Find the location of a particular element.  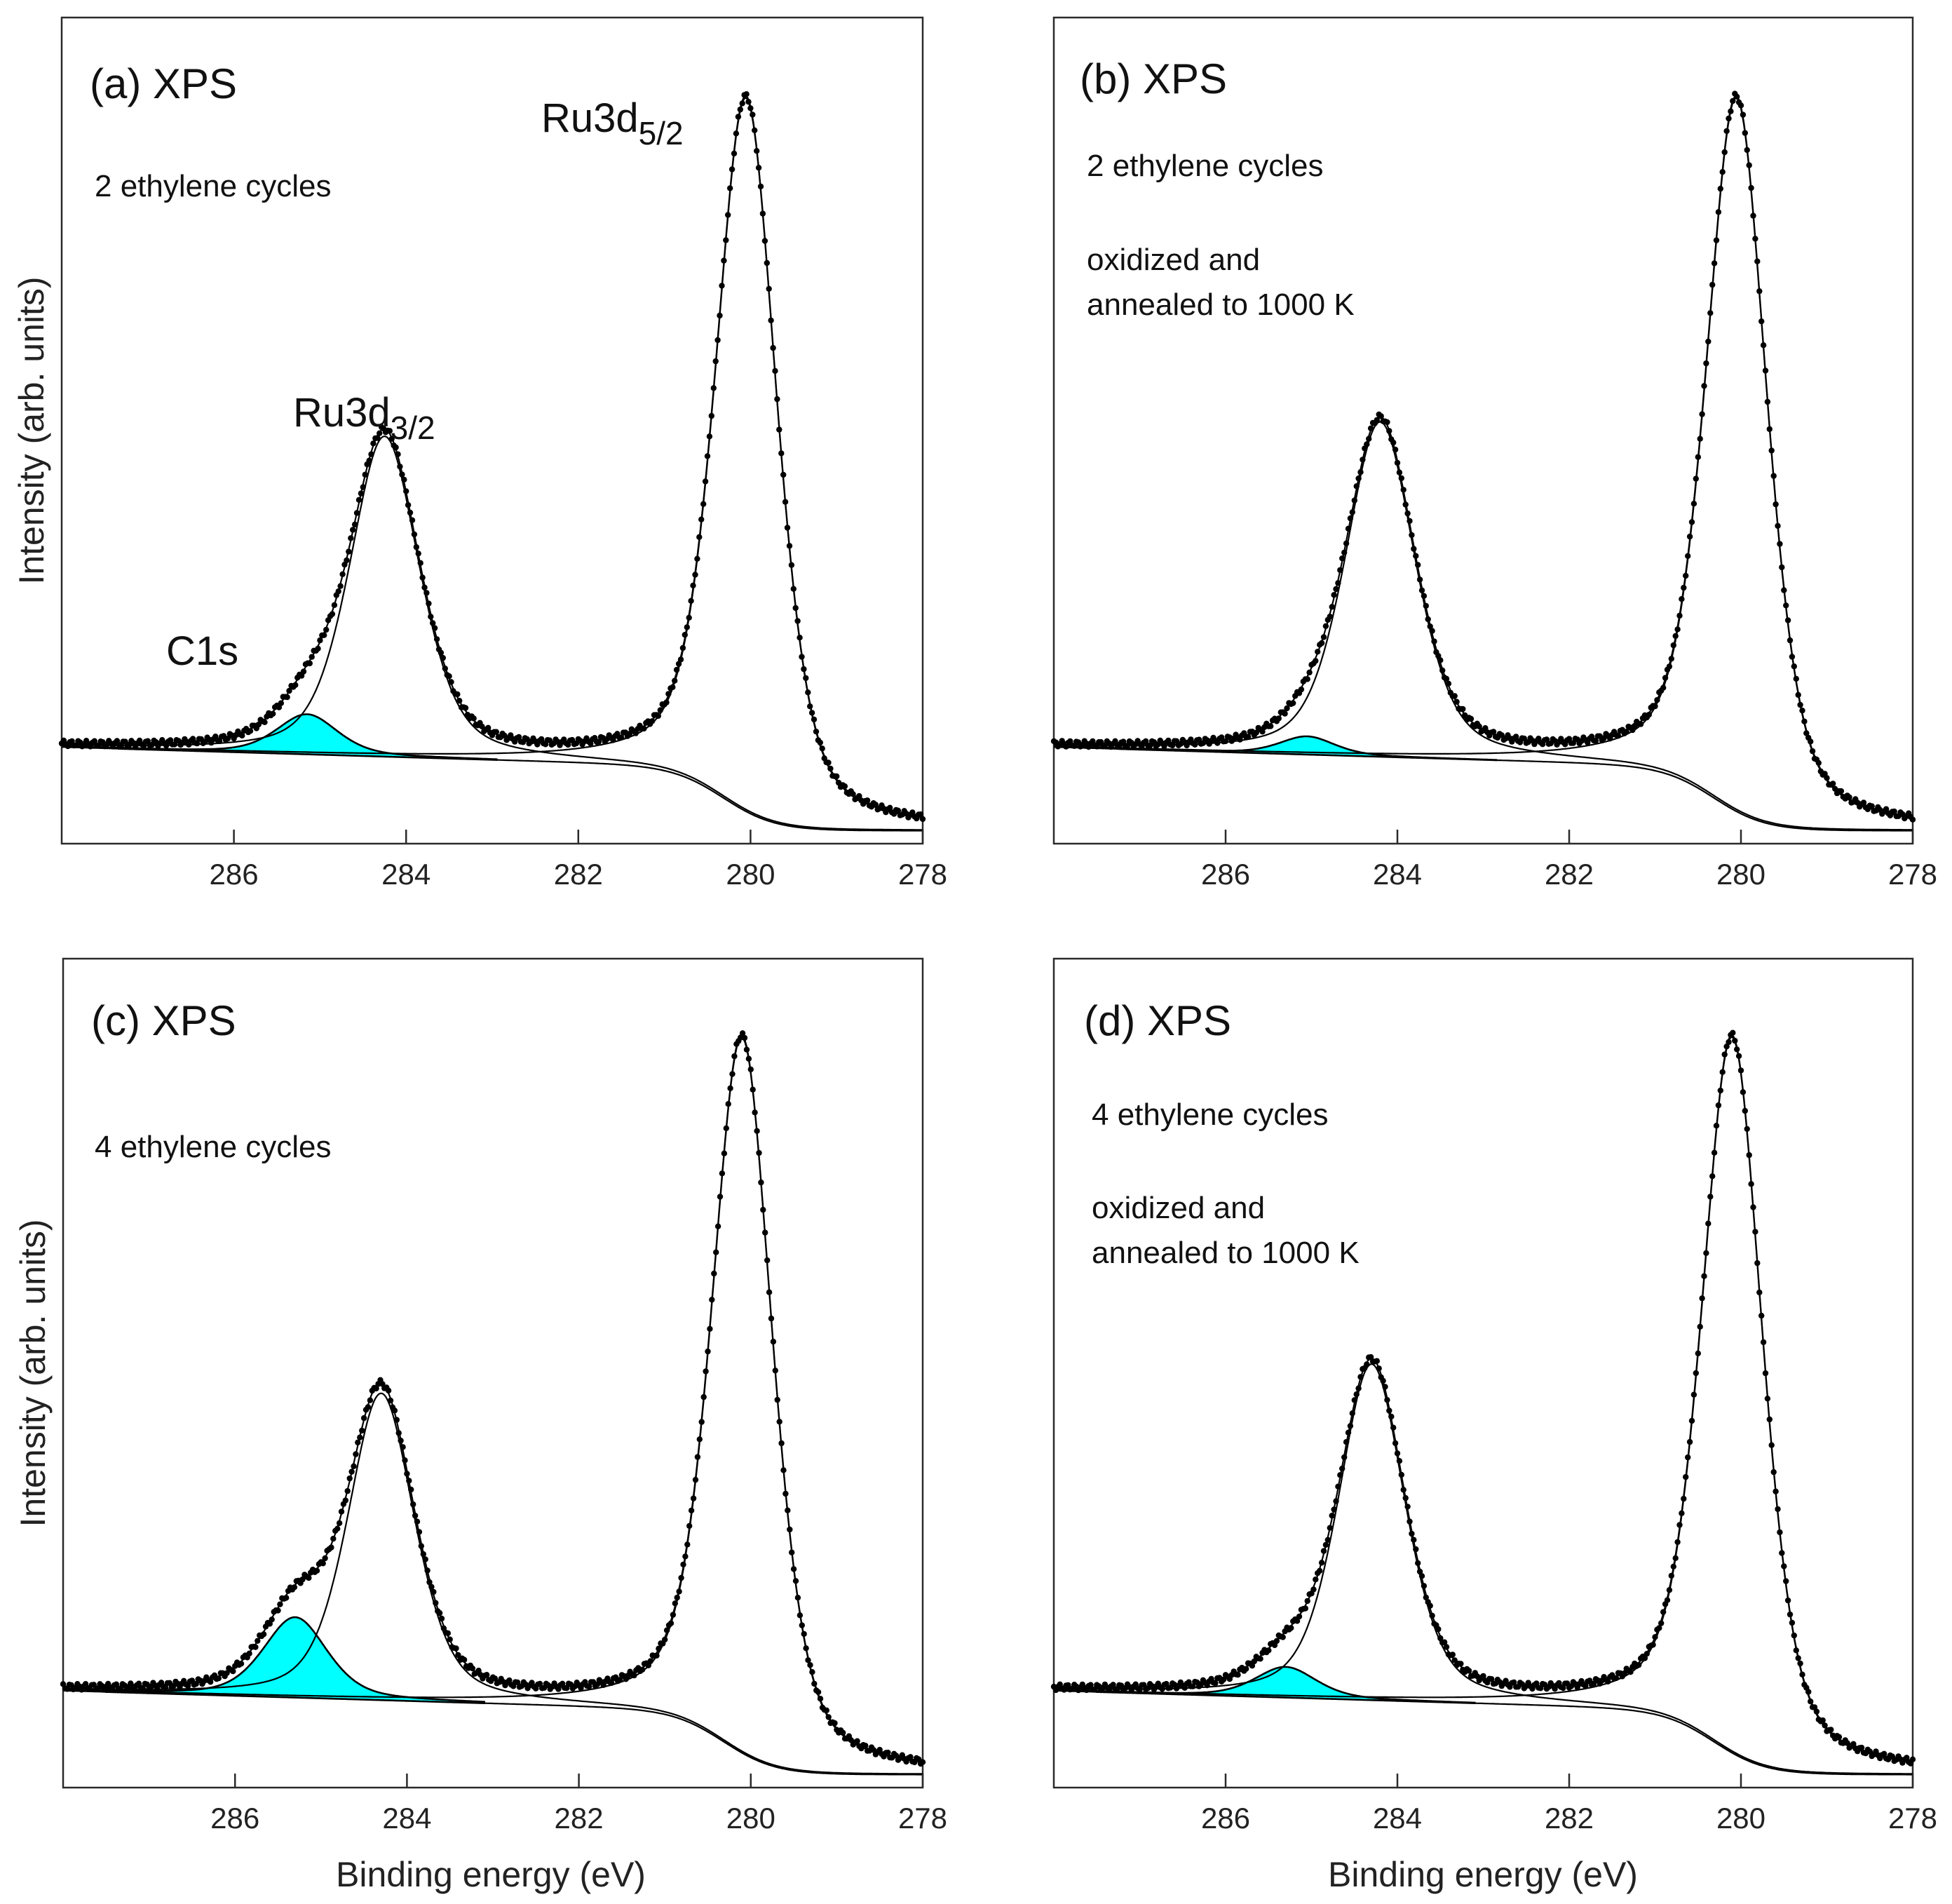

x-tick-label: 284 is located at coordinates (406, 1819).